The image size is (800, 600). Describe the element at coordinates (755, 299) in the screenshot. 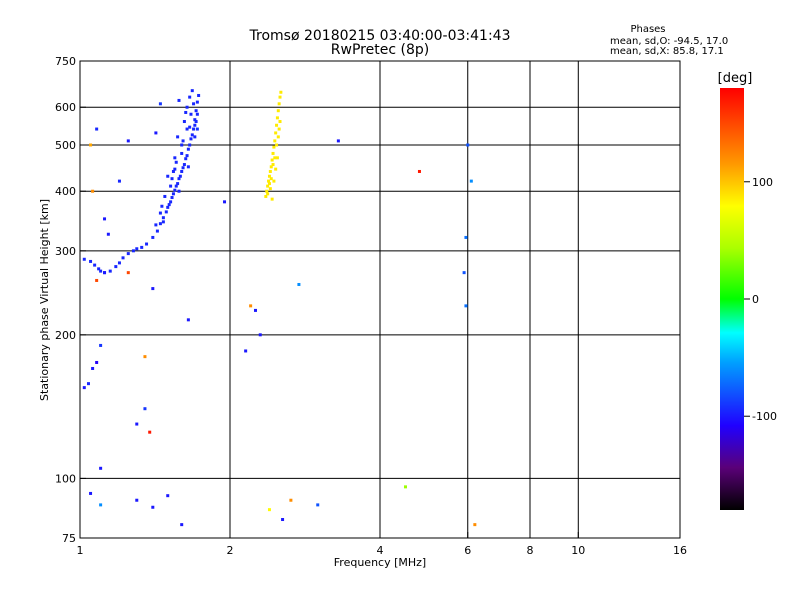

I see `colorbar-tick-label: 0` at that location.